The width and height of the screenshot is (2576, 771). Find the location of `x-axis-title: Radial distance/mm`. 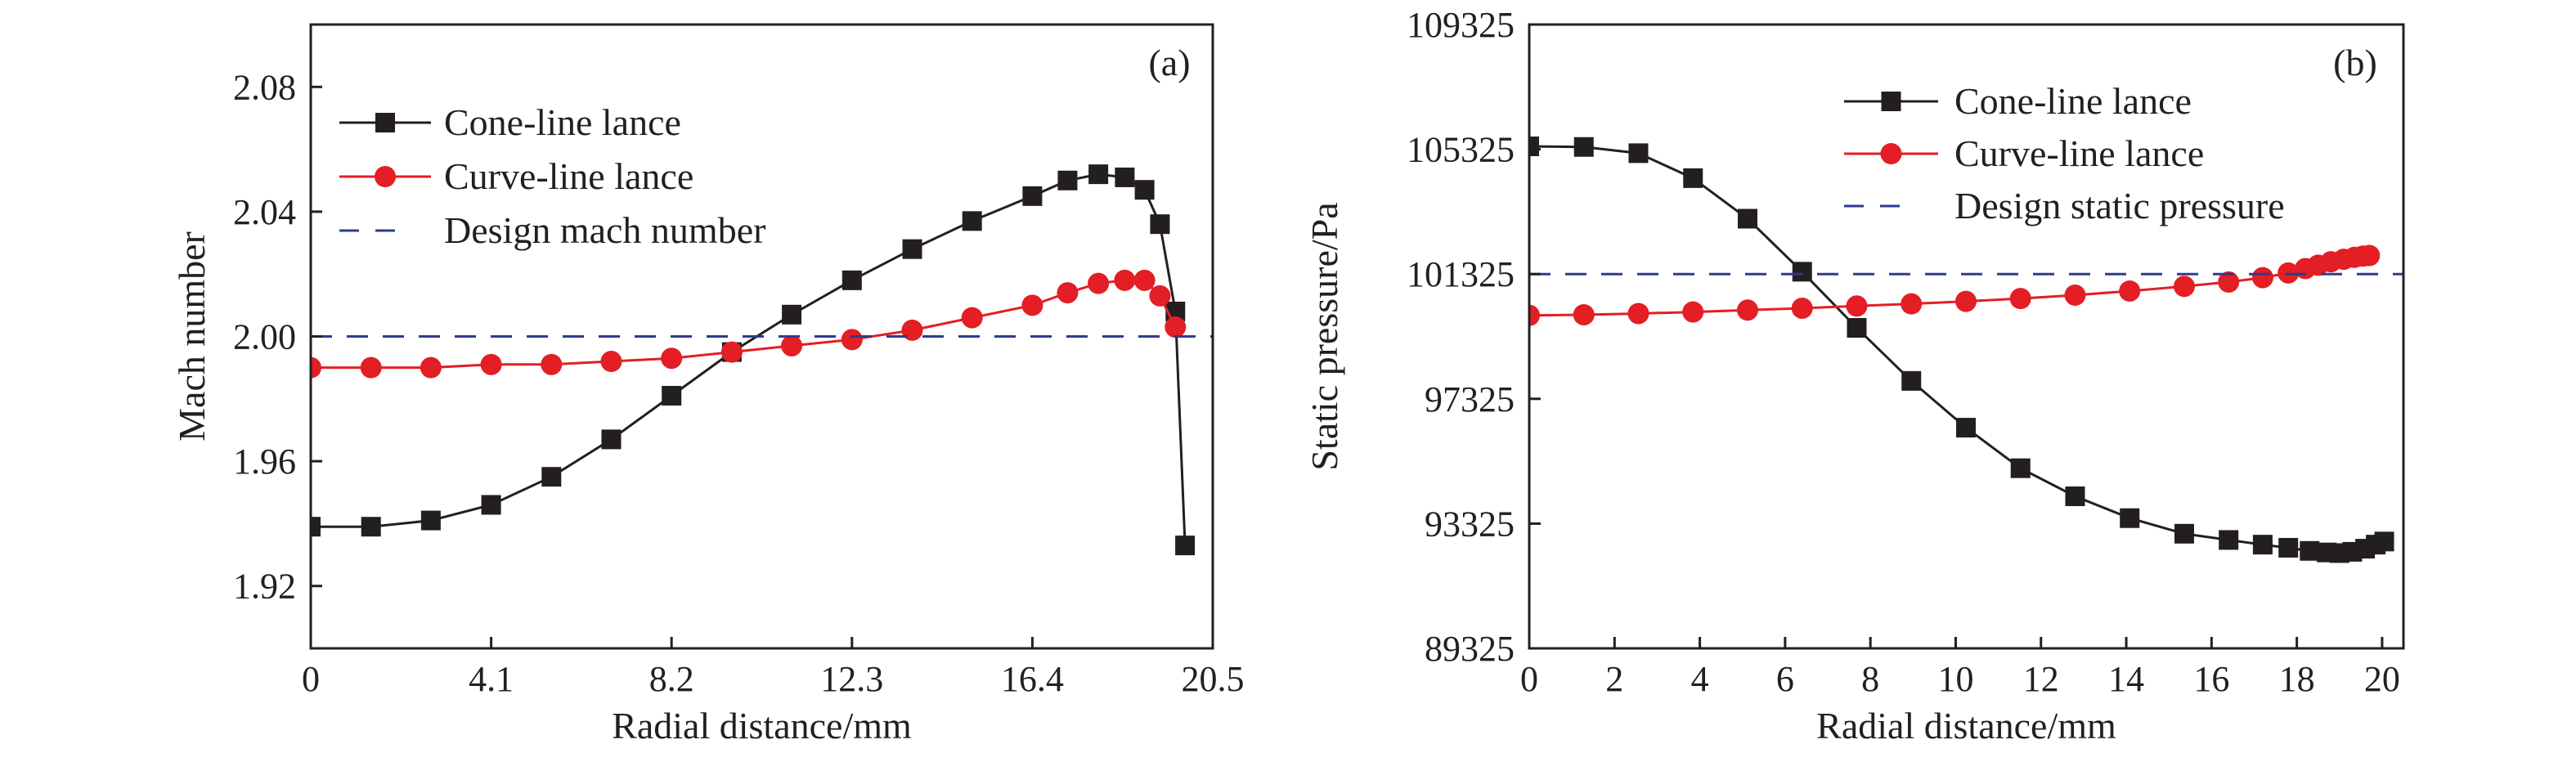

x-axis-title: Radial distance/mm is located at coordinates (762, 725).